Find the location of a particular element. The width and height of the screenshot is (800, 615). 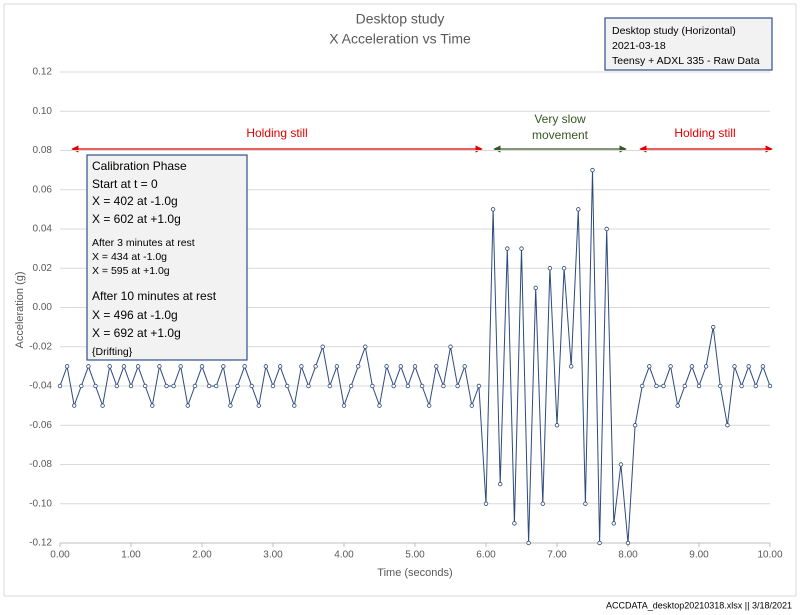

calibration-text: X = 595 at +1.0g is located at coordinates (131, 271).